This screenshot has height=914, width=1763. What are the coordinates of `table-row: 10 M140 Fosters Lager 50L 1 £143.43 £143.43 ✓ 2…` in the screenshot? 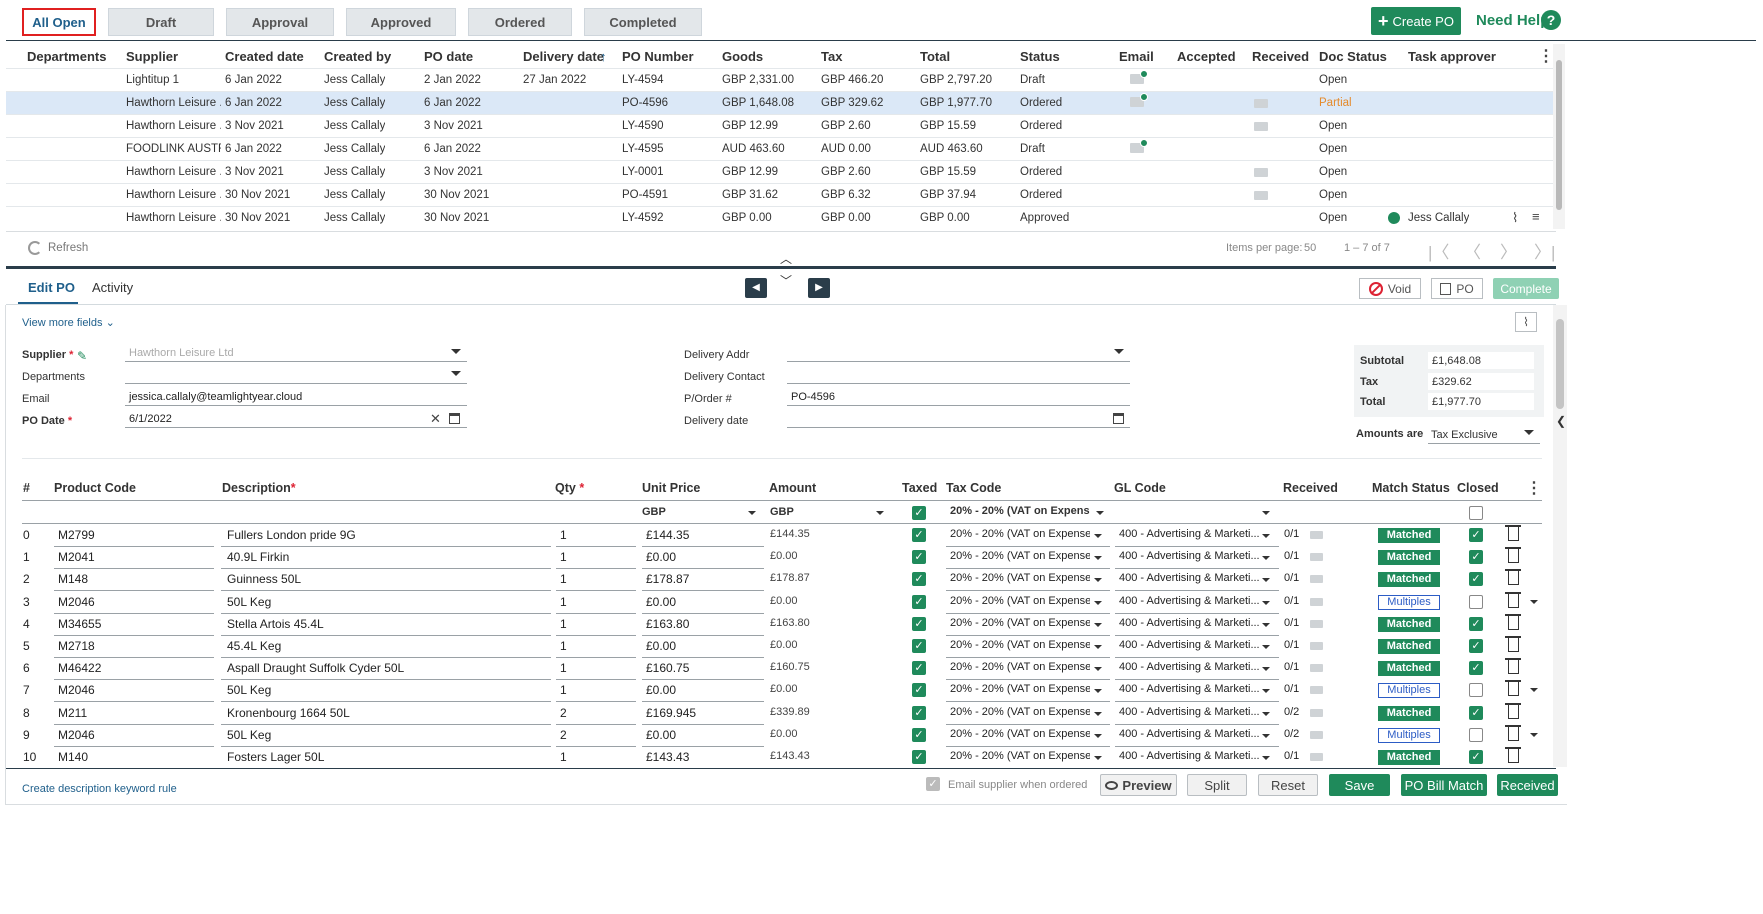 It's located at (782, 758).